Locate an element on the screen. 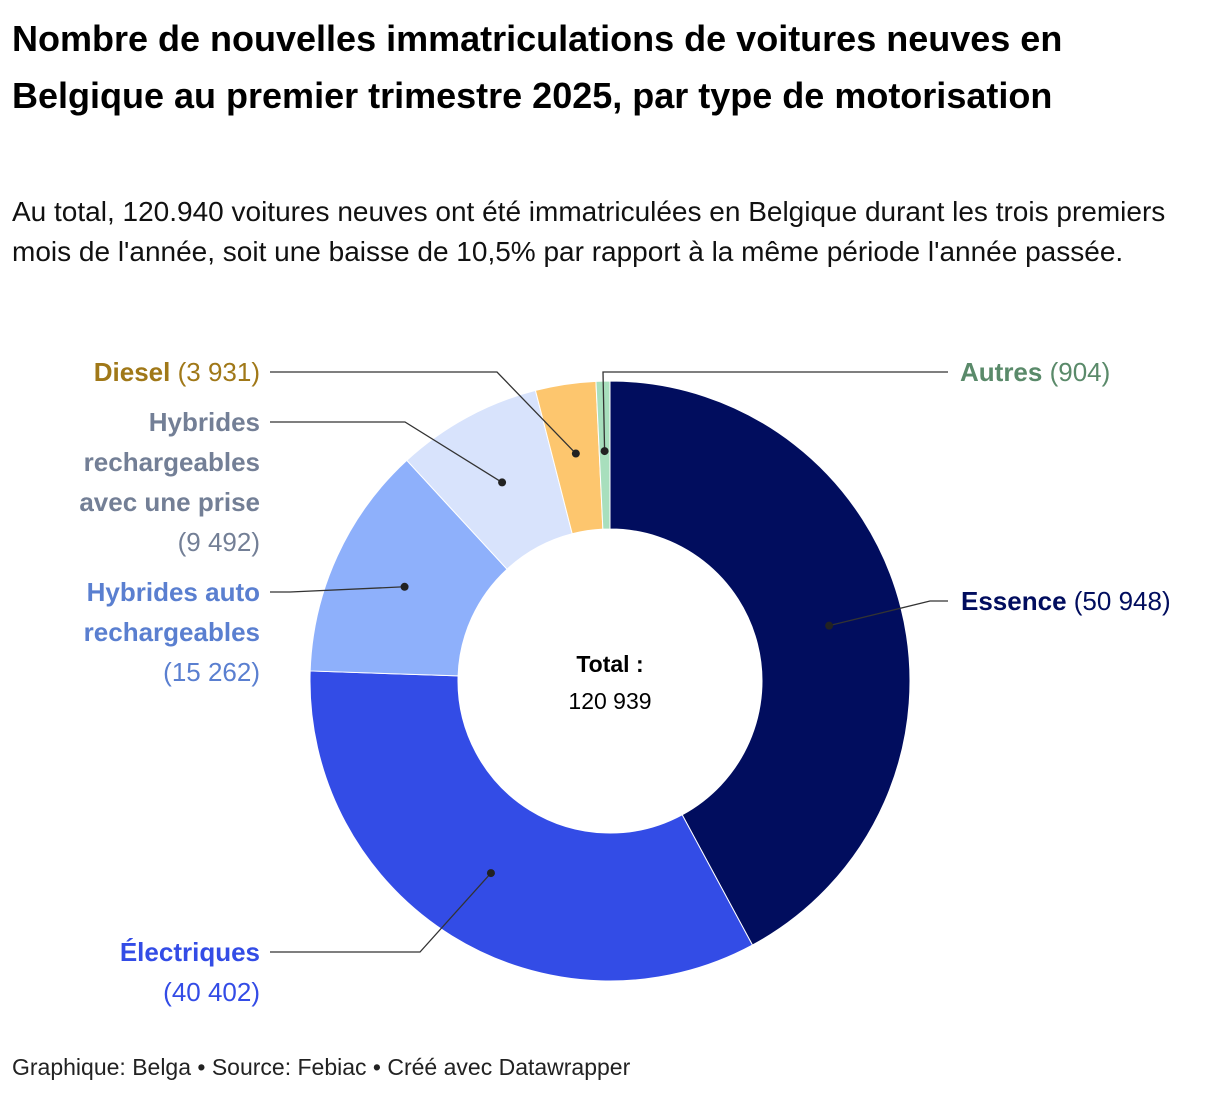 This screenshot has width=1220, height=1096. slice-autres is located at coordinates (603, 455).